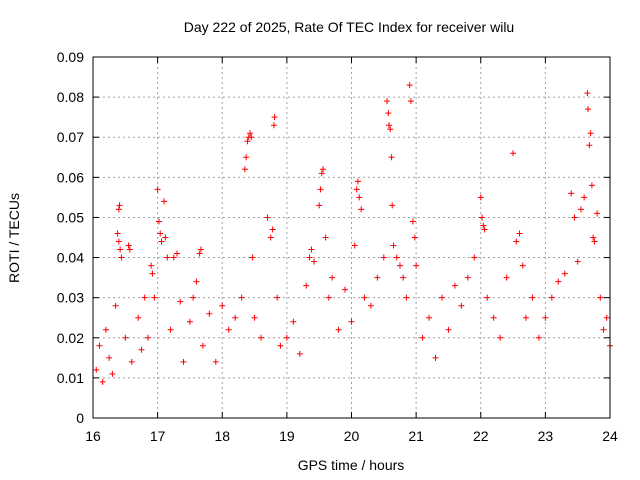 The width and height of the screenshot is (640, 480). Describe the element at coordinates (70, 217) in the screenshot. I see `y-tick-label: 0.05` at that location.